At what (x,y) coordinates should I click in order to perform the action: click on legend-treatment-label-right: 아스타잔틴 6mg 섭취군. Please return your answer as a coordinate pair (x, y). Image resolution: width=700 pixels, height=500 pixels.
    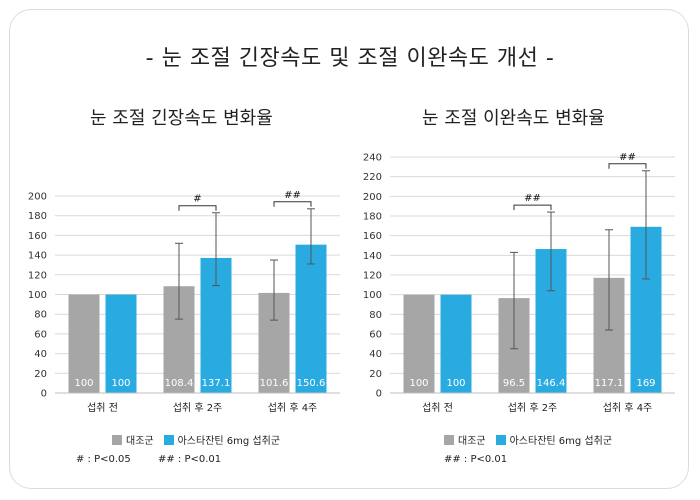
    Looking at the image, I should click on (561, 441).